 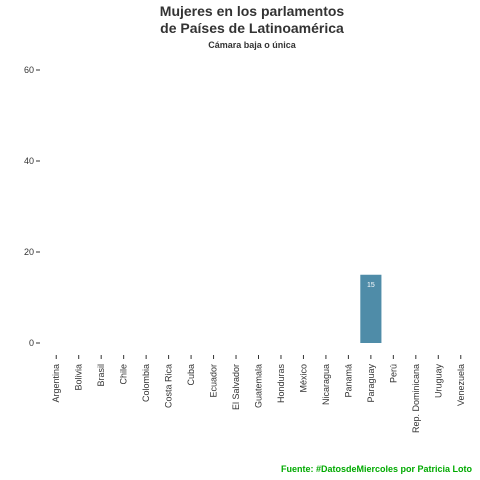 What do you see at coordinates (259, 386) in the screenshot?
I see `x-category-label: Guatemala` at bounding box center [259, 386].